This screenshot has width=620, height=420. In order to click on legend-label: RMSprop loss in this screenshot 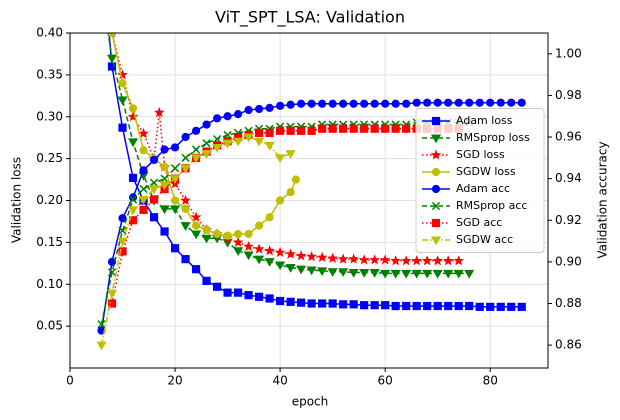, I will do `click(493, 137)`.